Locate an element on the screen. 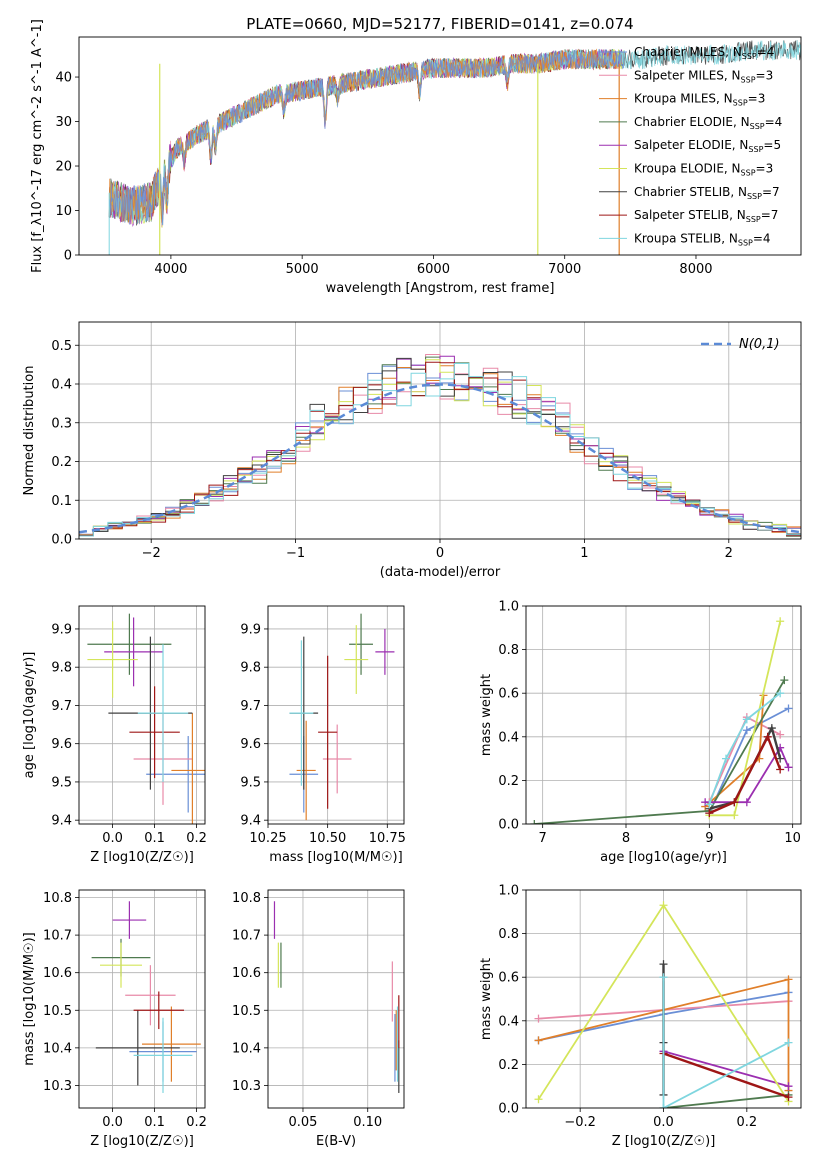 Image resolution: width=819 pixels, height=1170 pixels. y-tick-label: 9.7 is located at coordinates (61, 706).